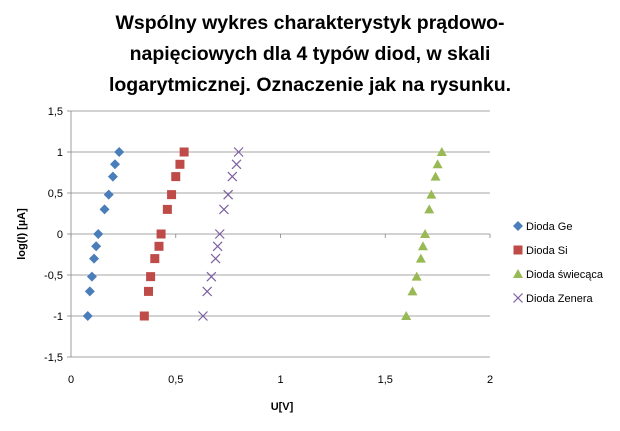 This screenshot has width=620, height=431. Describe the element at coordinates (518, 226) in the screenshot. I see `legend-marker-diamond` at that location.